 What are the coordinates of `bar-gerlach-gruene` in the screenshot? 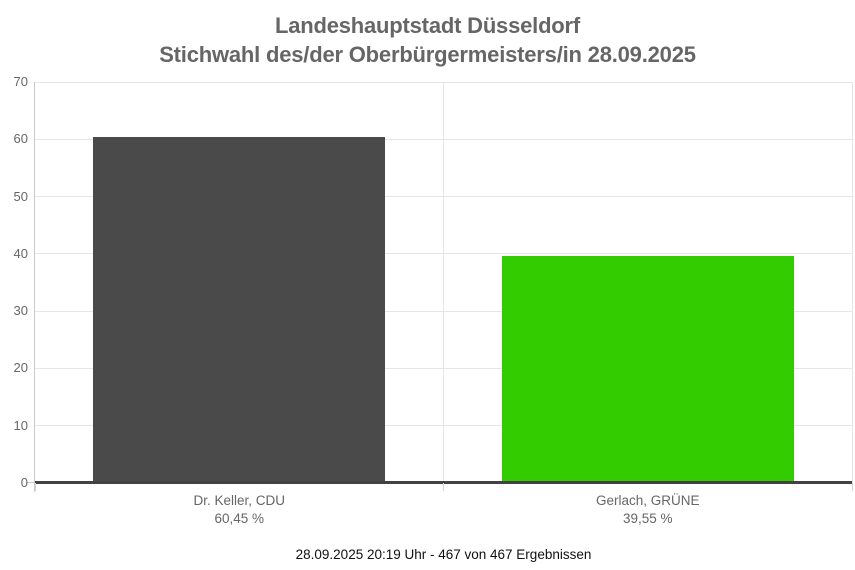 It's located at (648, 369).